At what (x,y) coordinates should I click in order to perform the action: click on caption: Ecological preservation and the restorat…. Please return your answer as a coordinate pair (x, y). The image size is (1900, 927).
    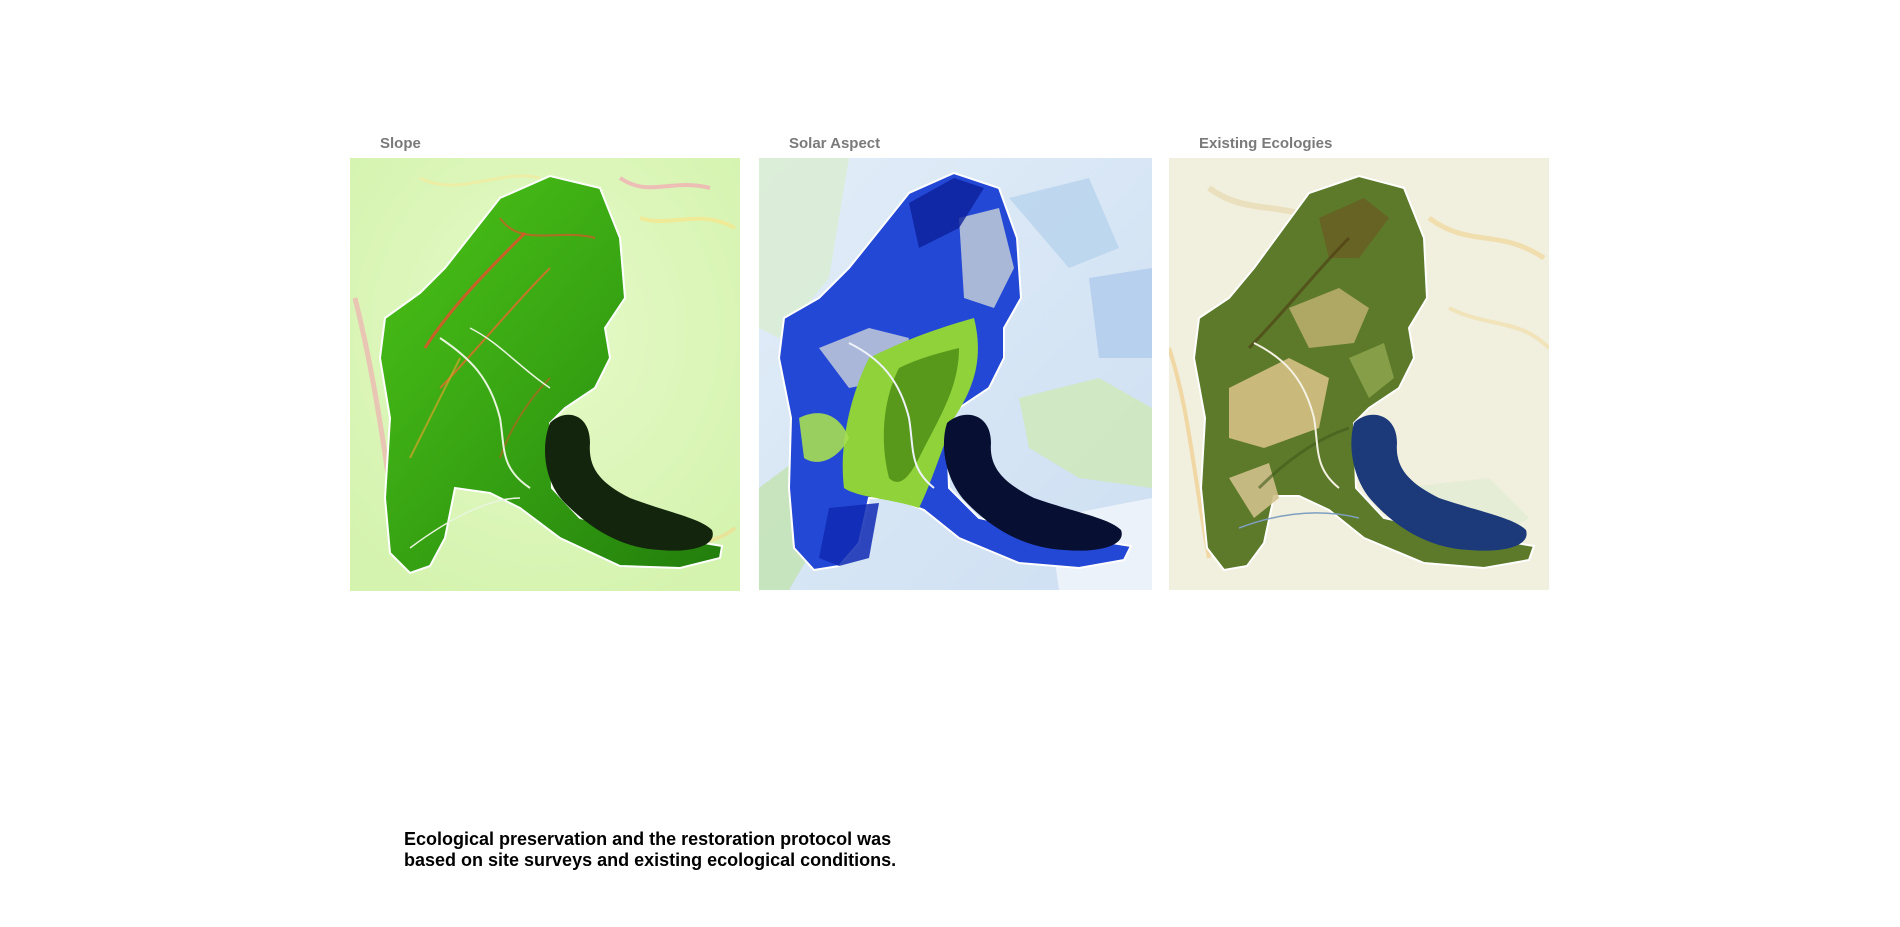
    Looking at the image, I should click on (684, 850).